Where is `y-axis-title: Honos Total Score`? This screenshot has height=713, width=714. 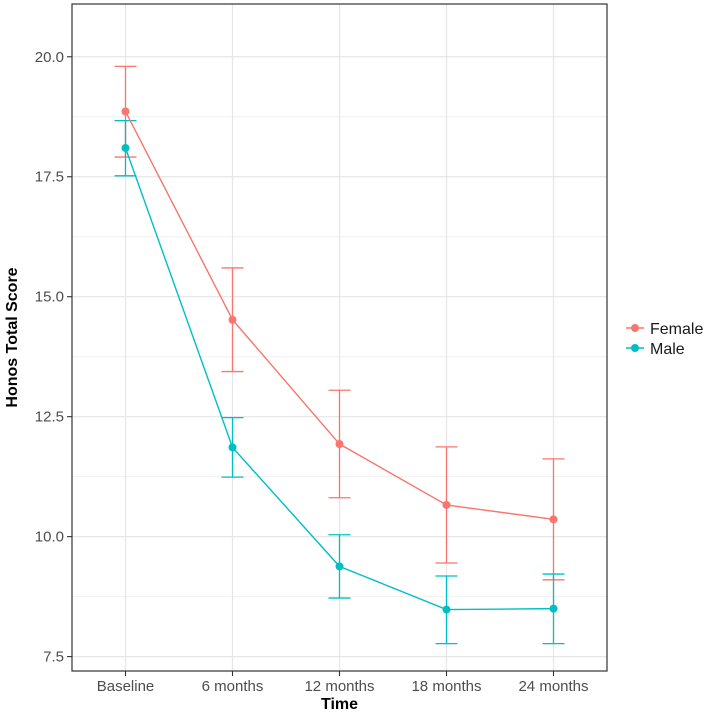 y-axis-title: Honos Total Score is located at coordinates (12, 337).